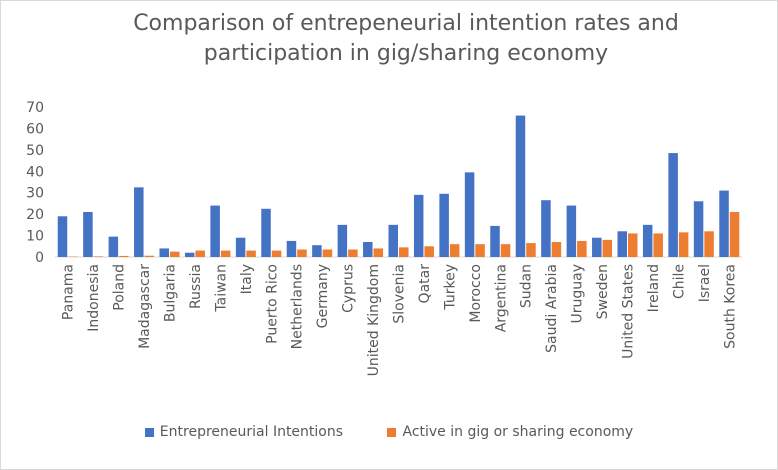 This screenshot has height=470, width=778. I want to click on x-tick-label: Uruguay, so click(578, 294).